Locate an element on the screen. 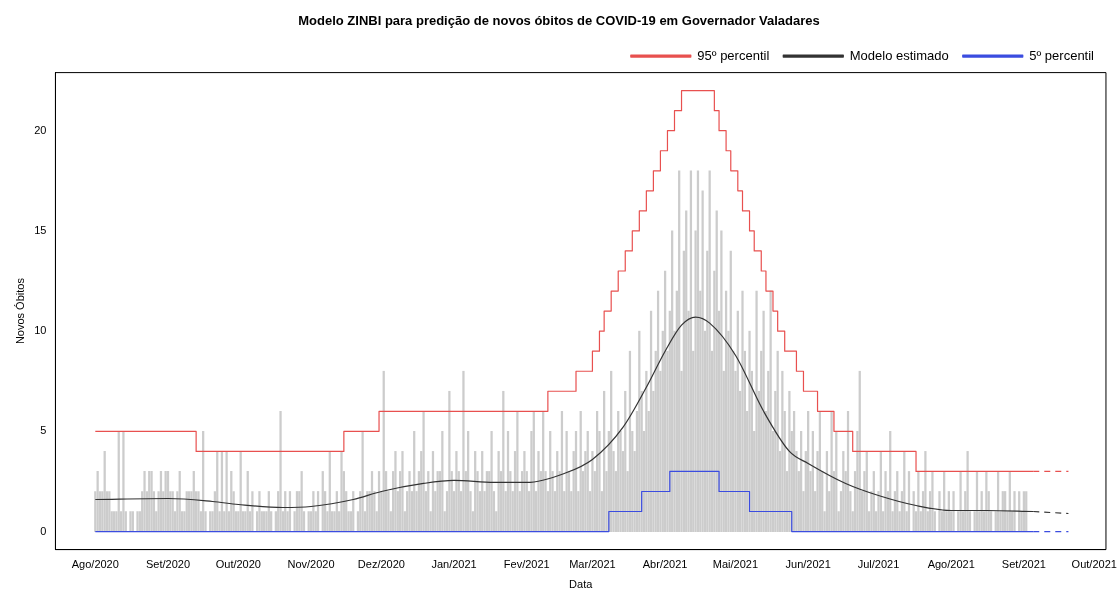  x-tick-label: Jun/2021 is located at coordinates (808, 564).